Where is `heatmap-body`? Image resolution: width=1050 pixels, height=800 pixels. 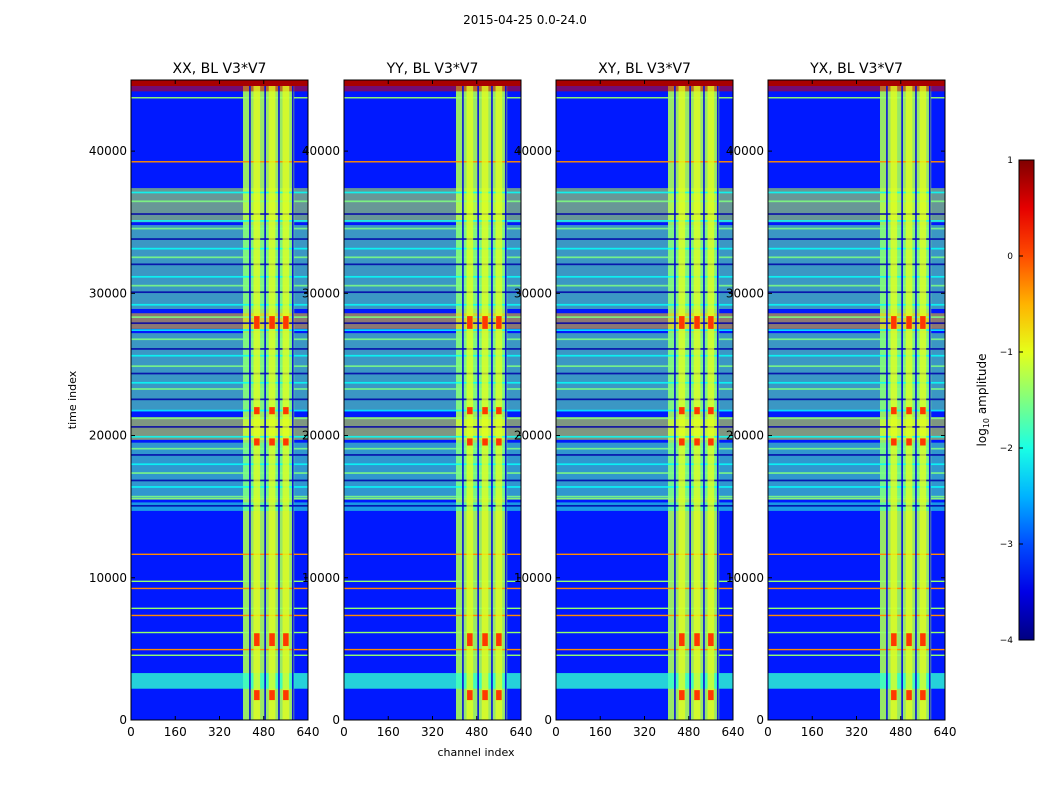 heatmap-body is located at coordinates (644, 400).